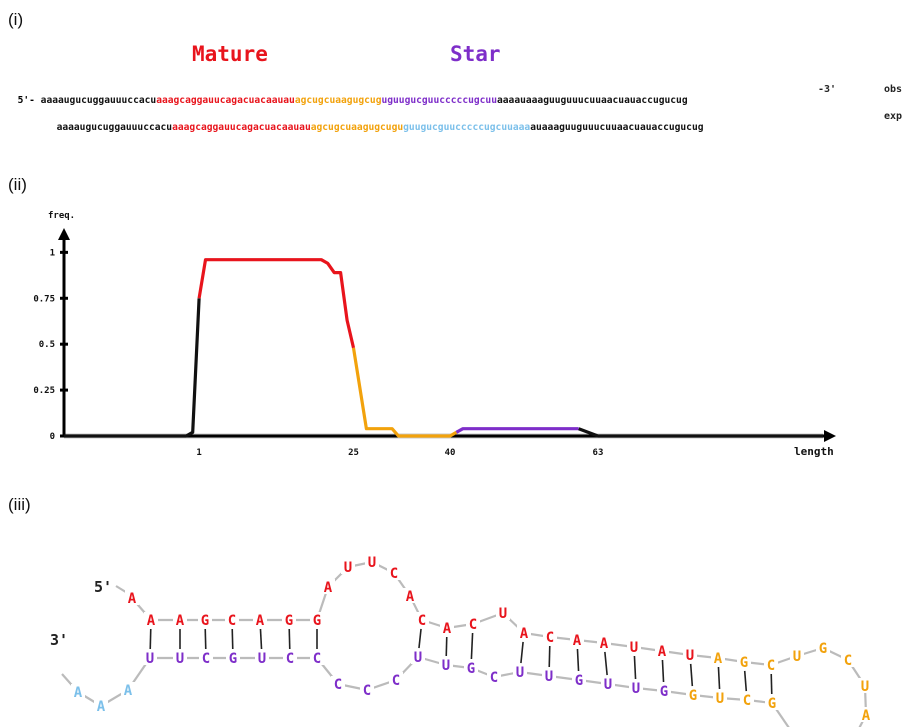 The width and height of the screenshot is (912, 727). I want to click on obs-segment-mature: aaagcaggauucagacuacaauau, so click(225, 100).